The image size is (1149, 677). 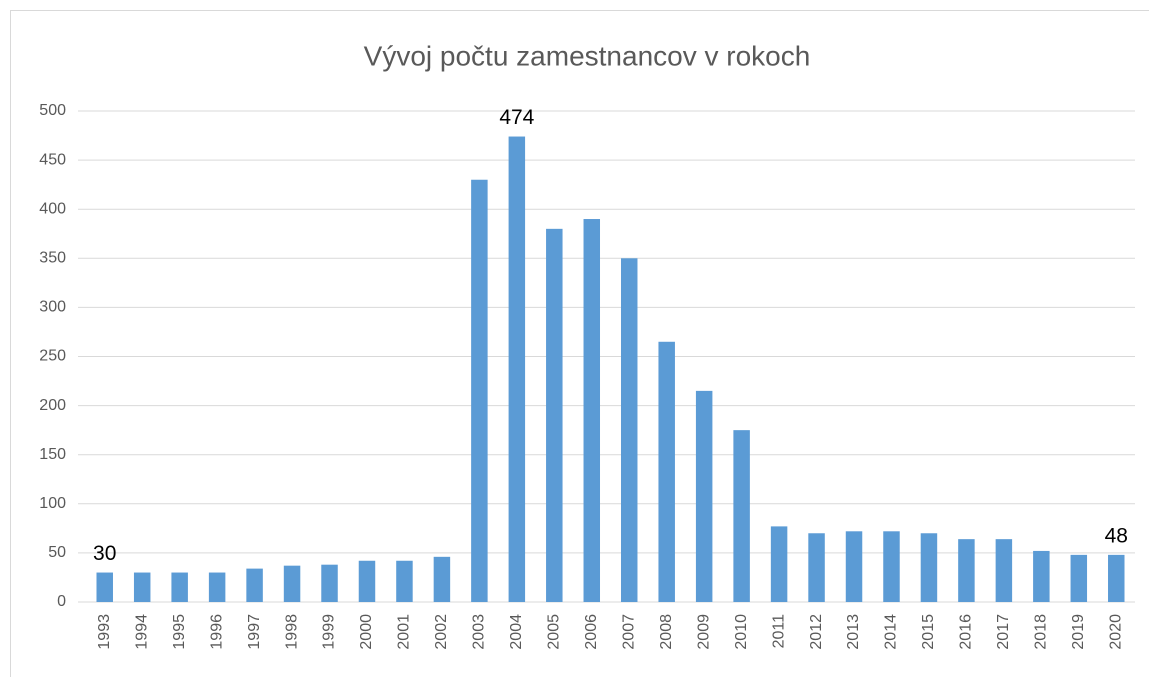 What do you see at coordinates (52, 405) in the screenshot?
I see `y-tick-label: 200` at bounding box center [52, 405].